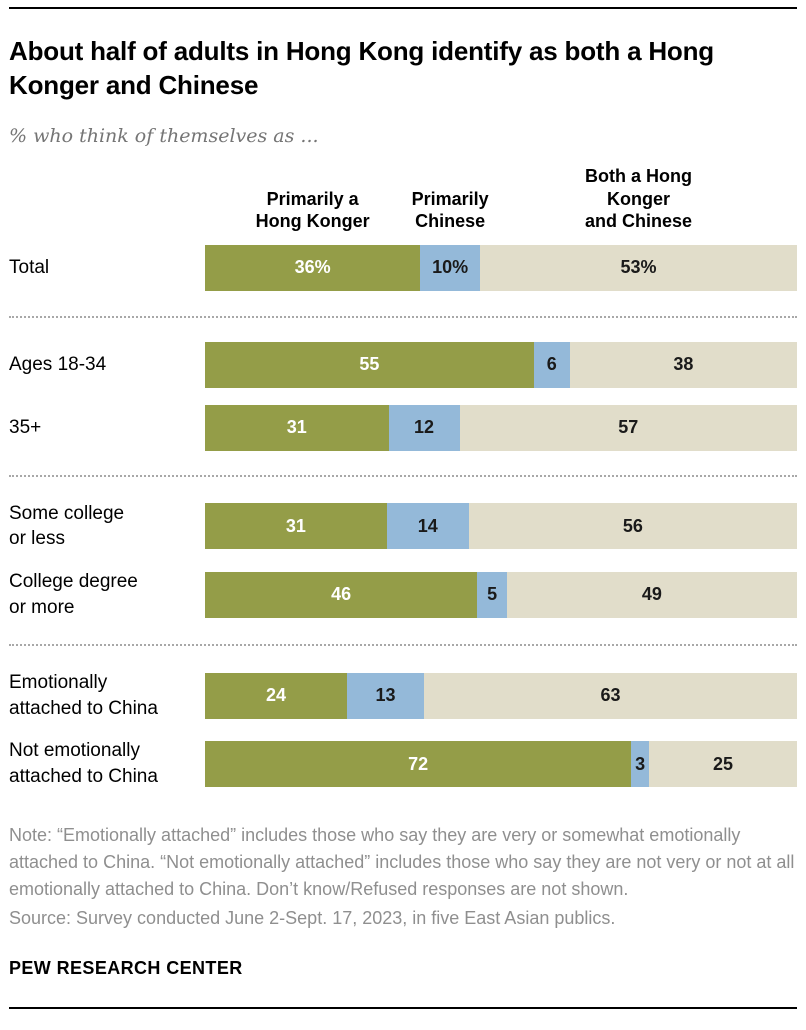 This screenshot has width=806, height=1030. What do you see at coordinates (551, 364) in the screenshot?
I see `bar-segment-primarily-chinese: 6` at bounding box center [551, 364].